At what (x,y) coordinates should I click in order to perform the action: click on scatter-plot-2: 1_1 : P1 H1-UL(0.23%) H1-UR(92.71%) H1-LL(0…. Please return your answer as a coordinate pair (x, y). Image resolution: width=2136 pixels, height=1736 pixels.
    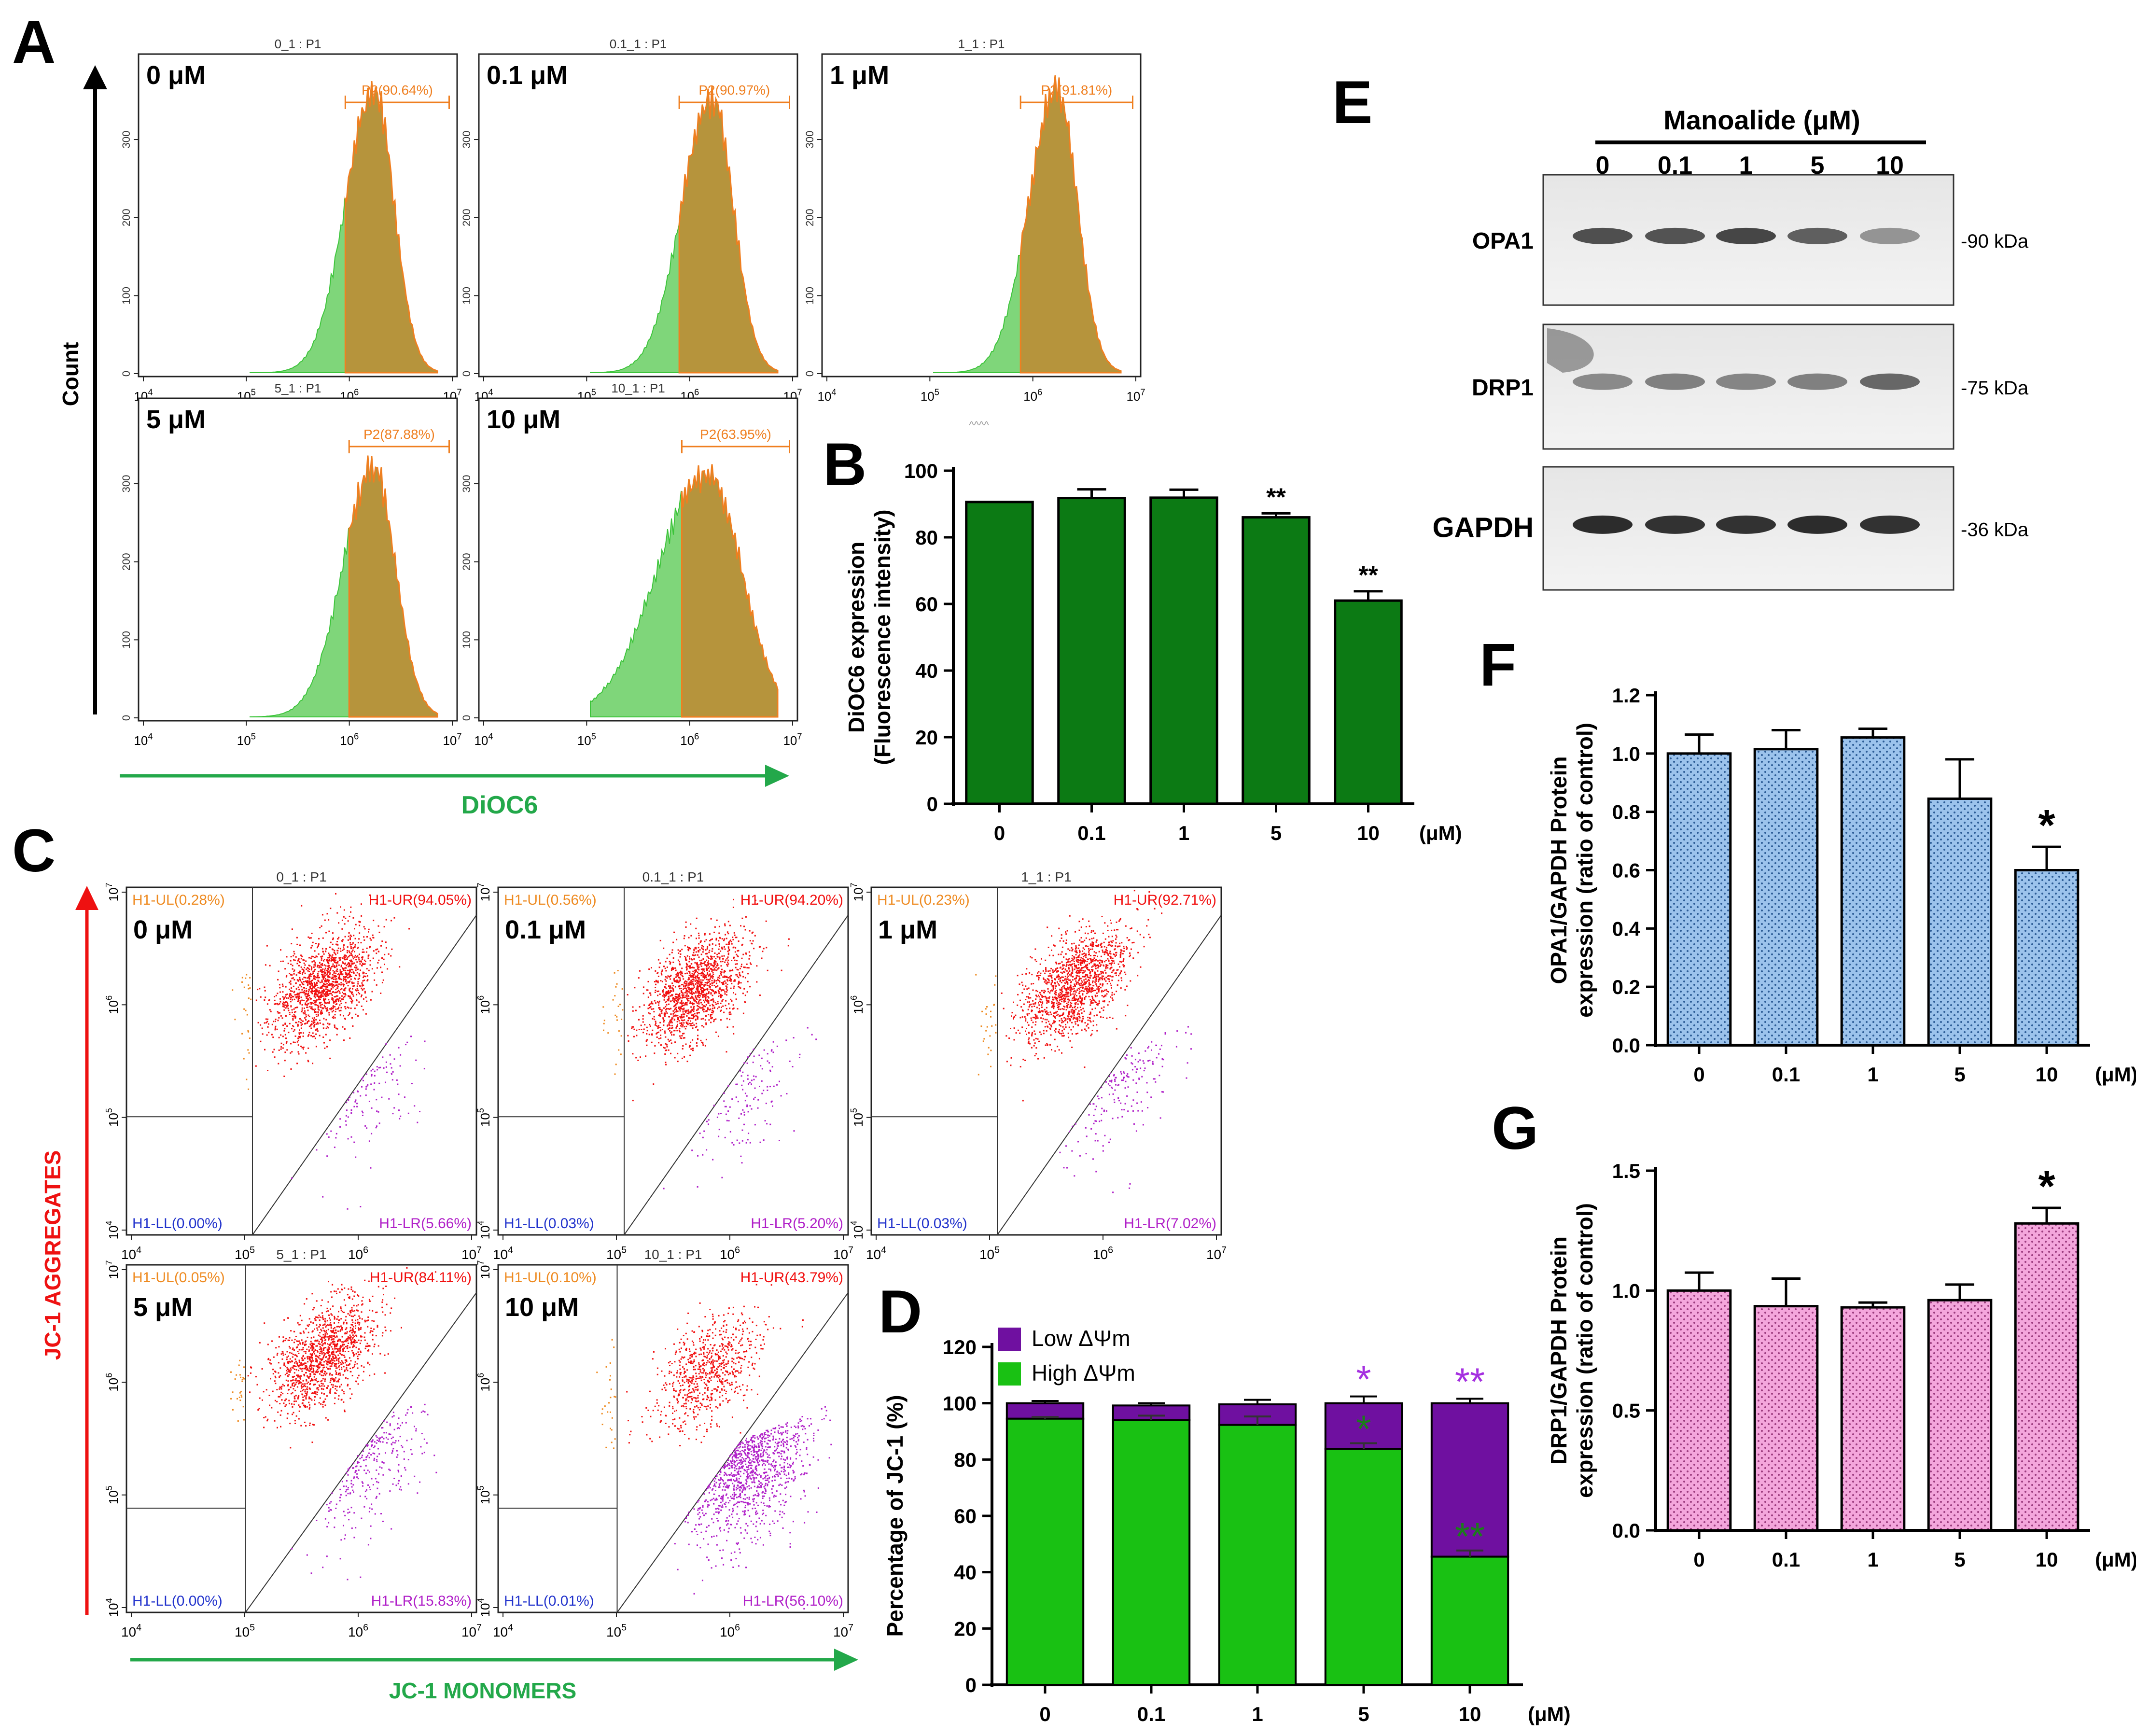
    Looking at the image, I should click on (1038, 1066).